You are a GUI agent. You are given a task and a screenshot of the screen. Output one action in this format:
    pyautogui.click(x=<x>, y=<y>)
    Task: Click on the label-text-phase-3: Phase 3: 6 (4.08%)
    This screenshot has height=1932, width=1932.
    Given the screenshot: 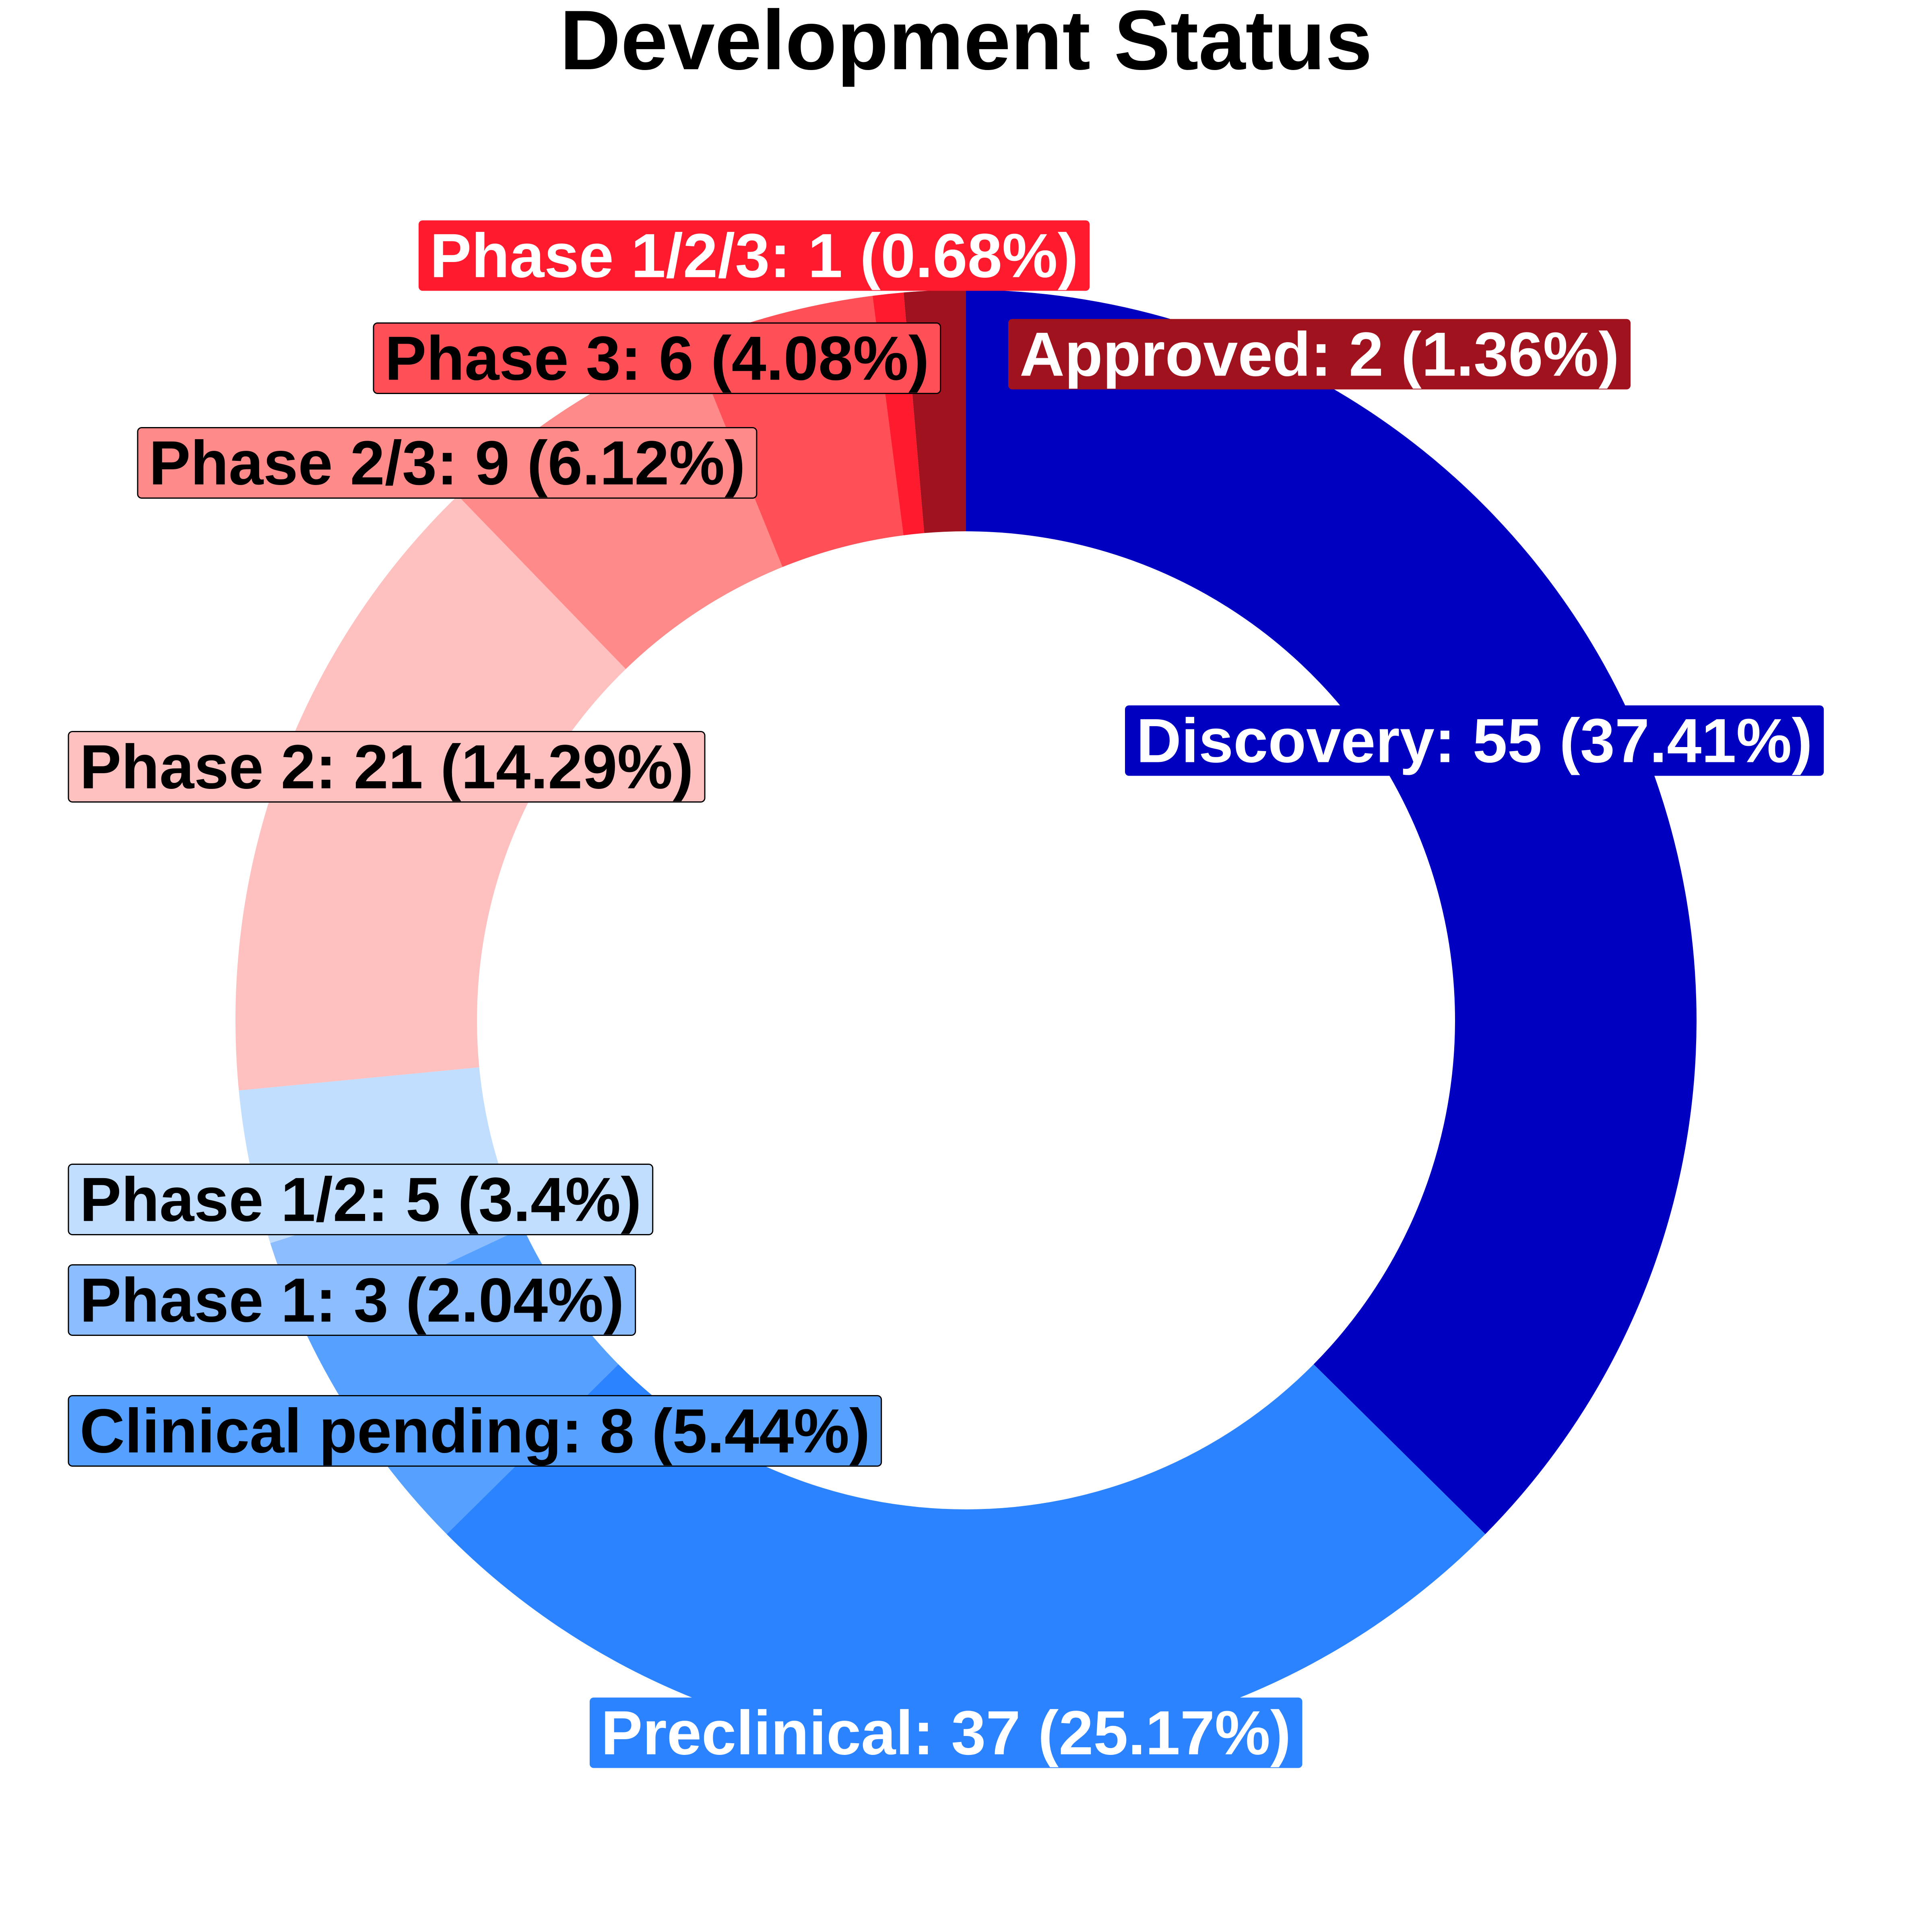 What is the action you would take?
    pyautogui.click(x=657, y=358)
    